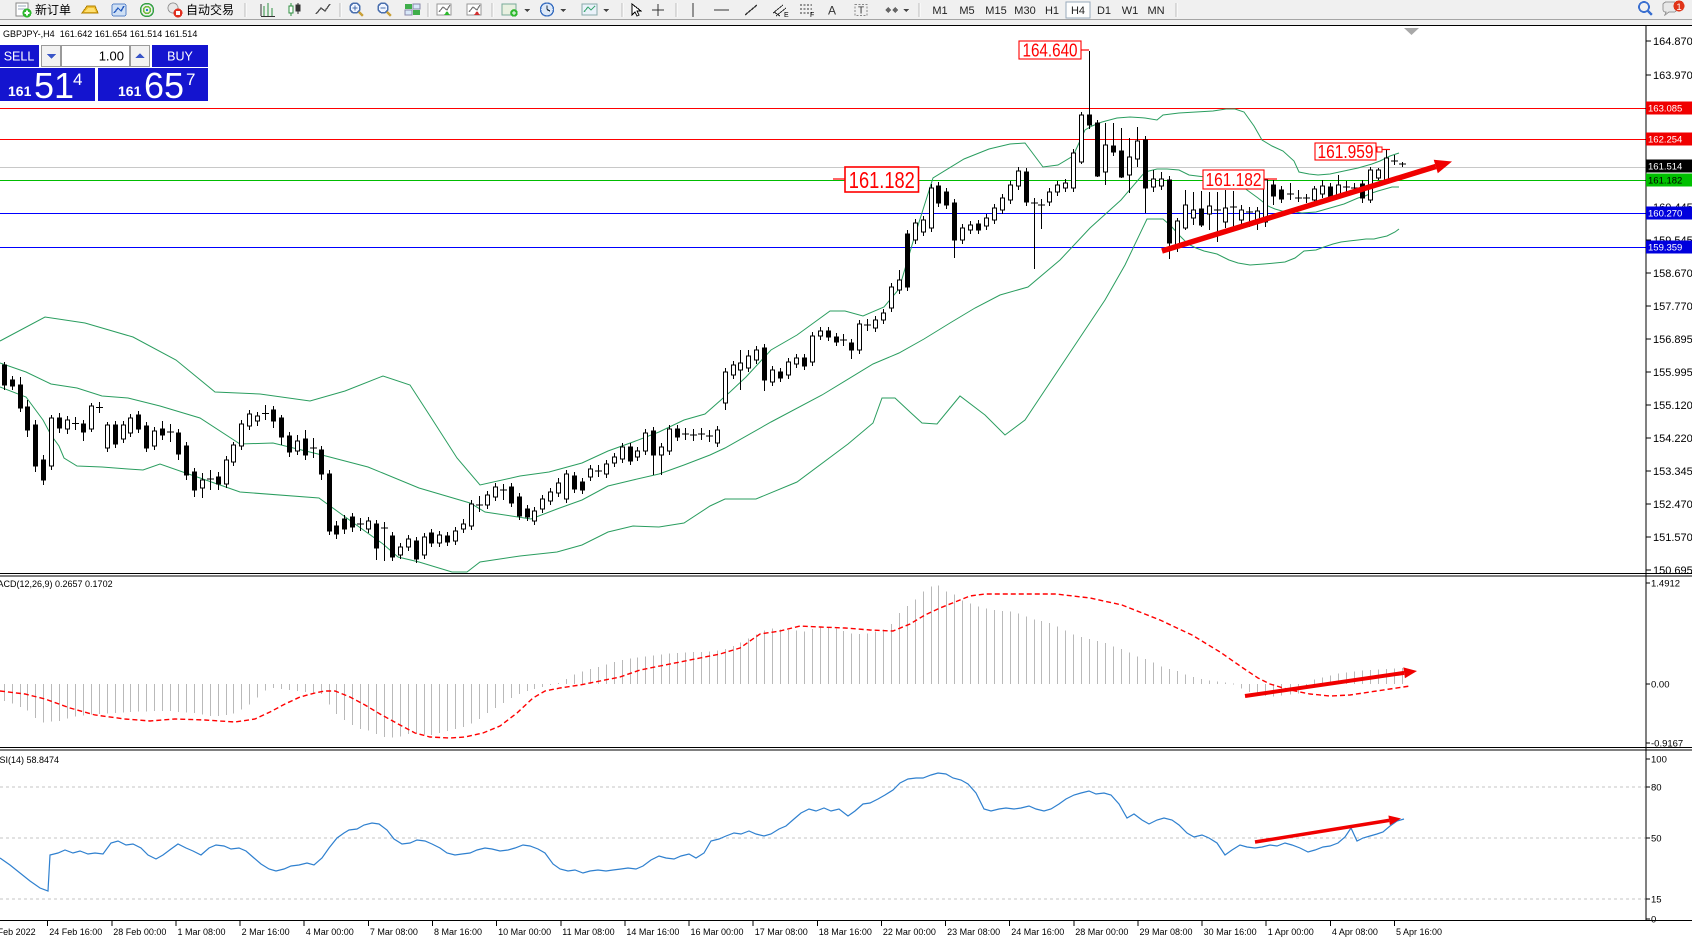 This screenshot has height=939, width=1692. I want to click on svg-text: 15, so click(1656, 900).